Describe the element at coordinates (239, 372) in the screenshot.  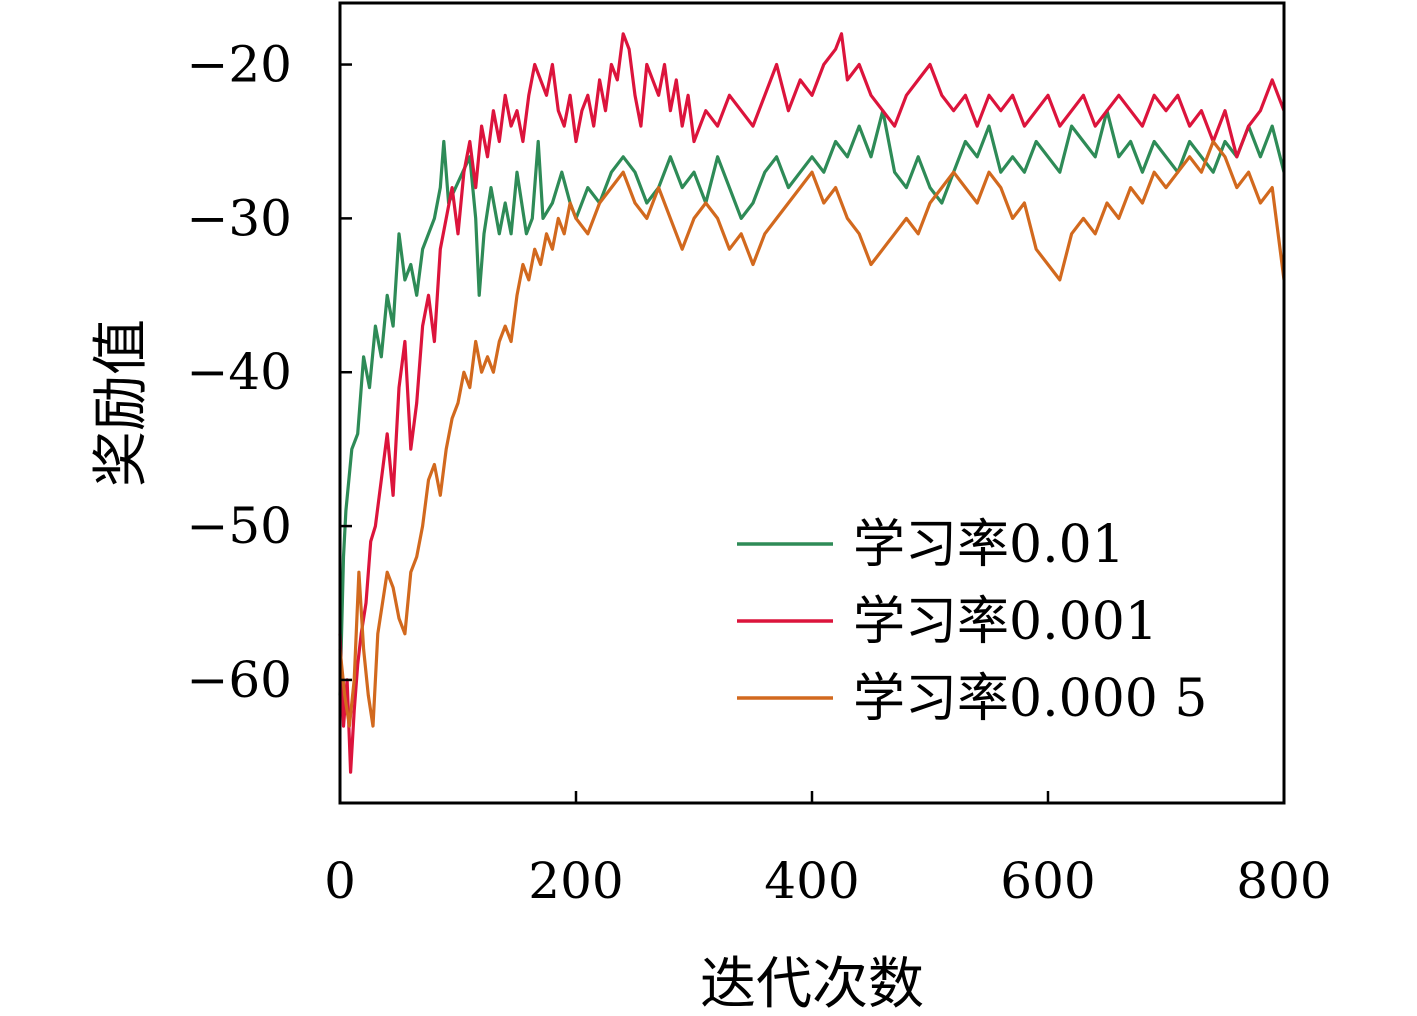
I see `y-tick-label: −40` at that location.